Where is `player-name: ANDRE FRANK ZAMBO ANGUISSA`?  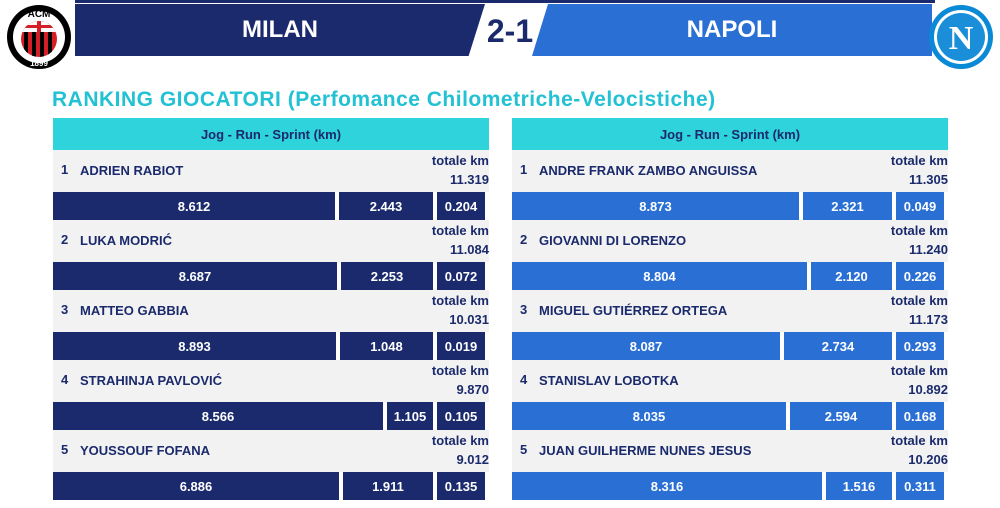
player-name: ANDRE FRANK ZAMBO ANGUISSA is located at coordinates (648, 170).